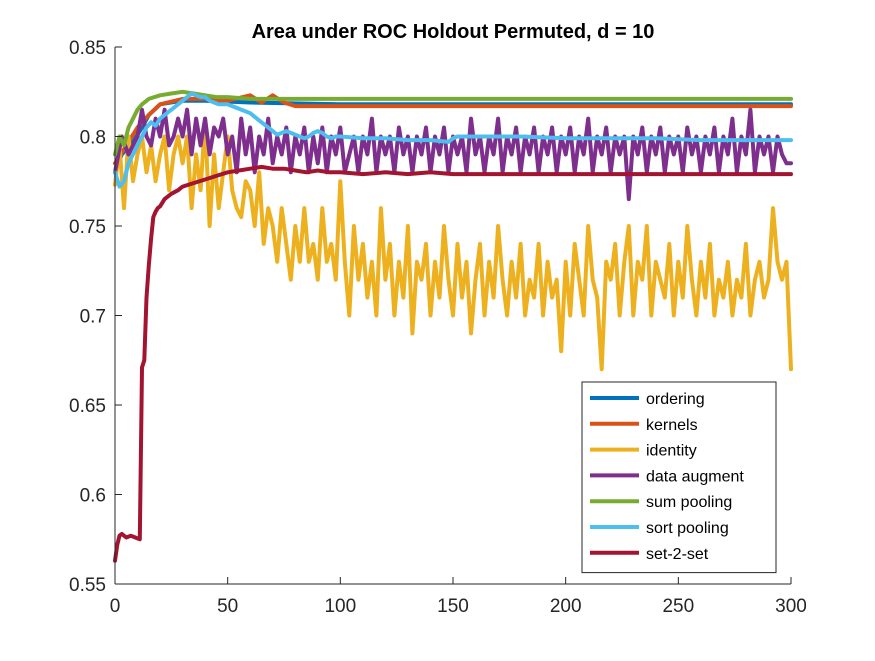 The width and height of the screenshot is (875, 661). Describe the element at coordinates (689, 502) in the screenshot. I see `legend-label: sum pooling` at that location.